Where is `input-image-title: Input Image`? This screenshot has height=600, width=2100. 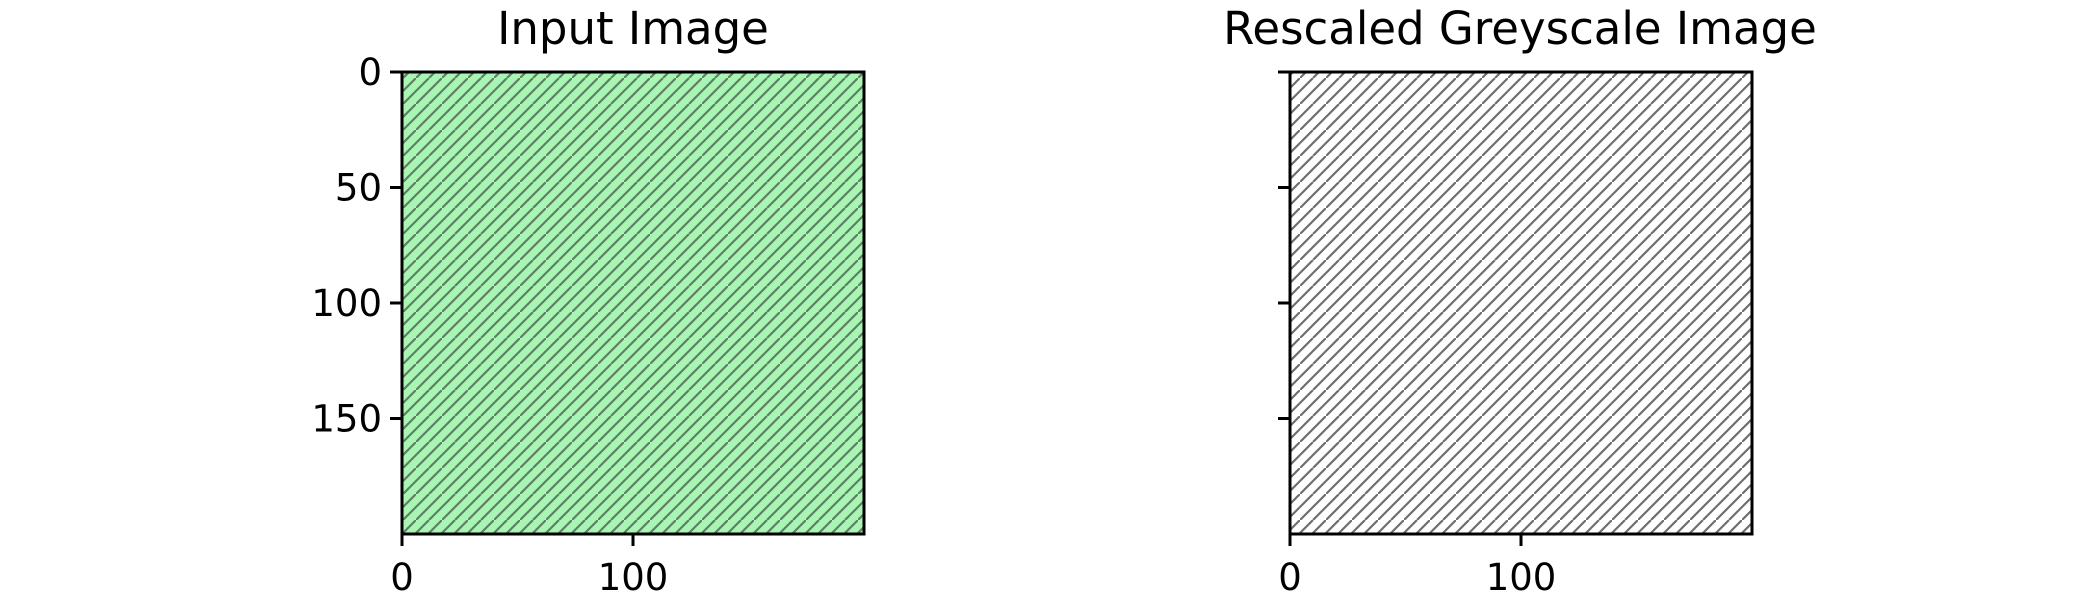
input-image-title: Input Image is located at coordinates (633, 28).